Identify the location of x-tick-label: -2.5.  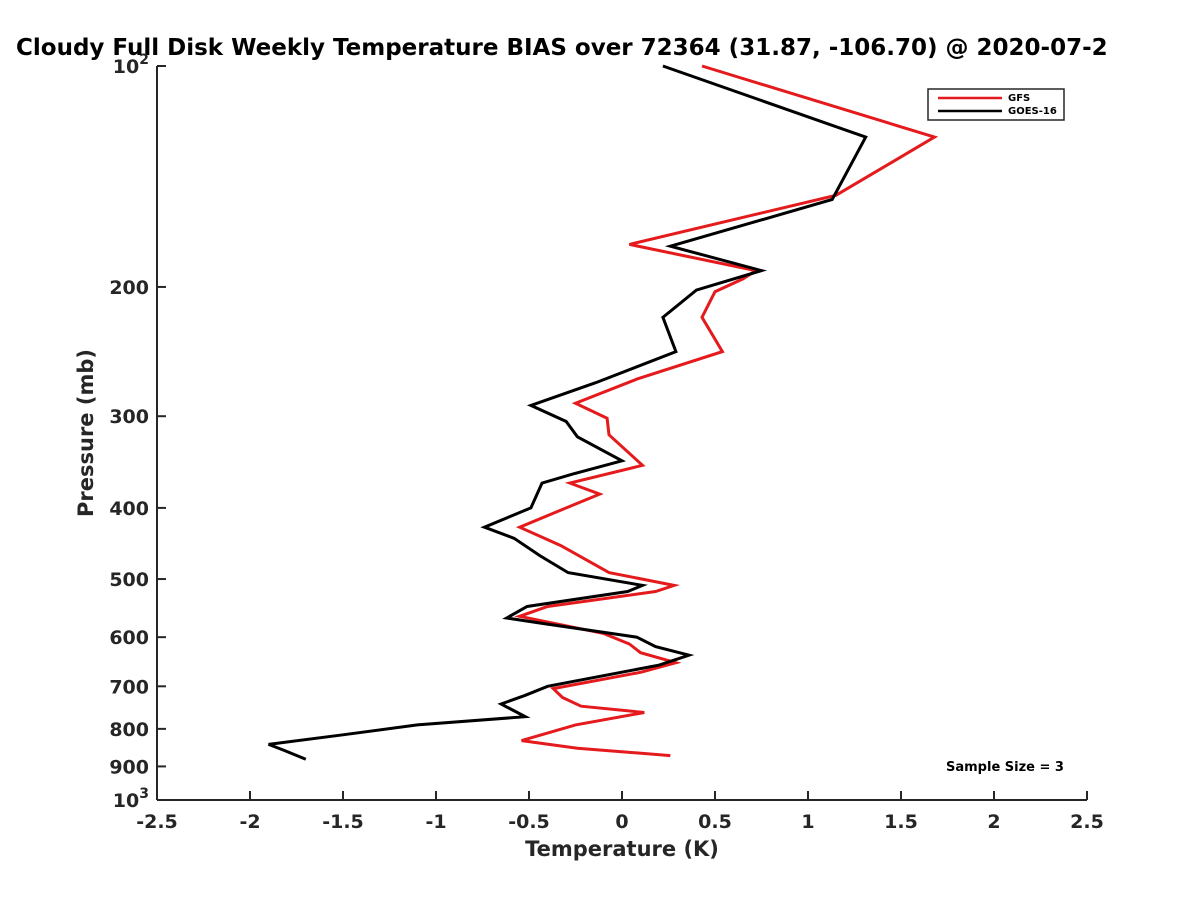
(157, 822).